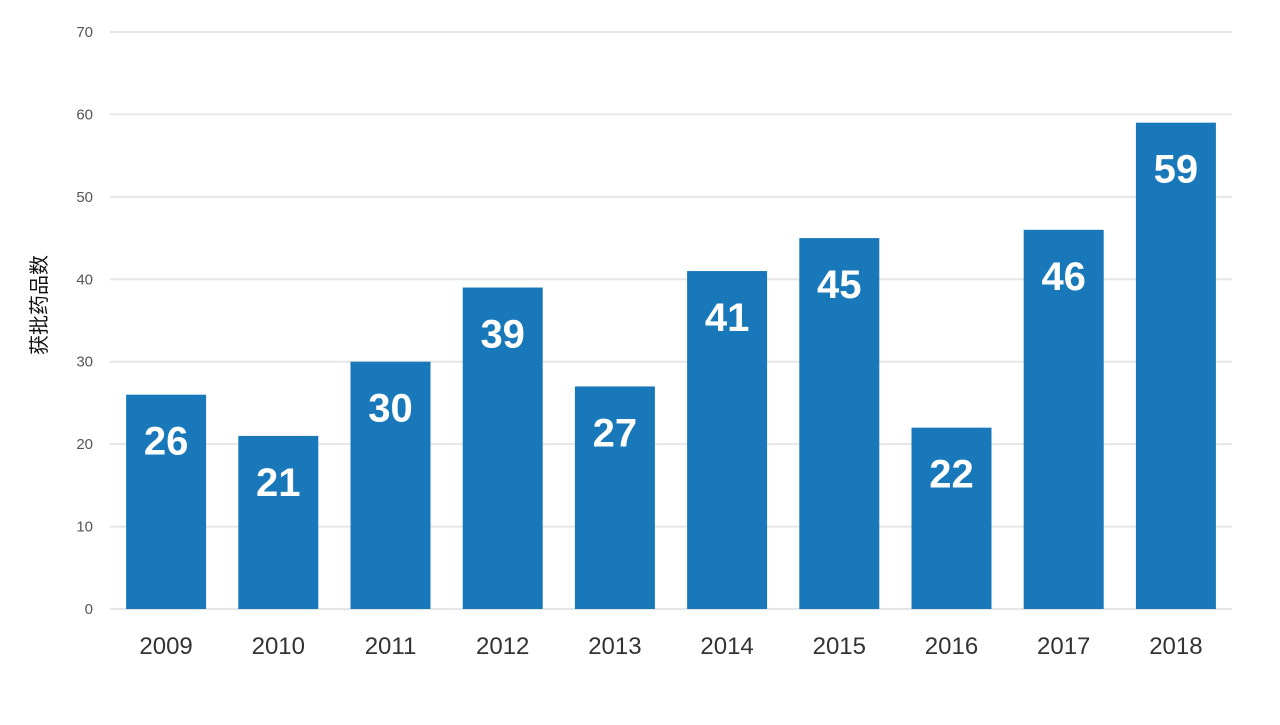 The width and height of the screenshot is (1280, 725). I want to click on x-tick-label-2014: 2014, so click(726, 646).